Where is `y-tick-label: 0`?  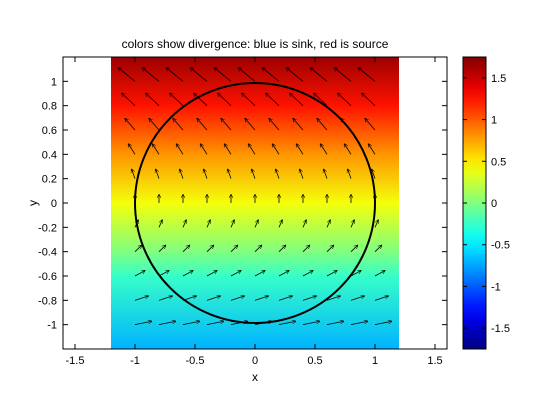
y-tick-label: 0 is located at coordinates (54, 204).